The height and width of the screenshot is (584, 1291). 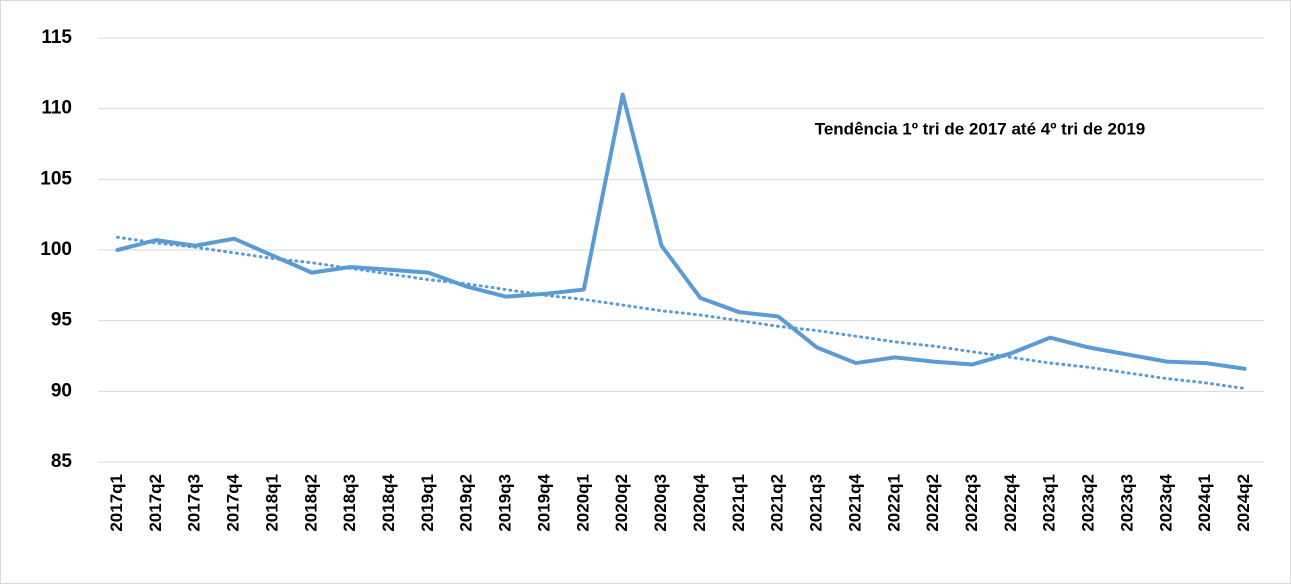 What do you see at coordinates (505, 503) in the screenshot?
I see `x-tick-label: 2019q3` at bounding box center [505, 503].